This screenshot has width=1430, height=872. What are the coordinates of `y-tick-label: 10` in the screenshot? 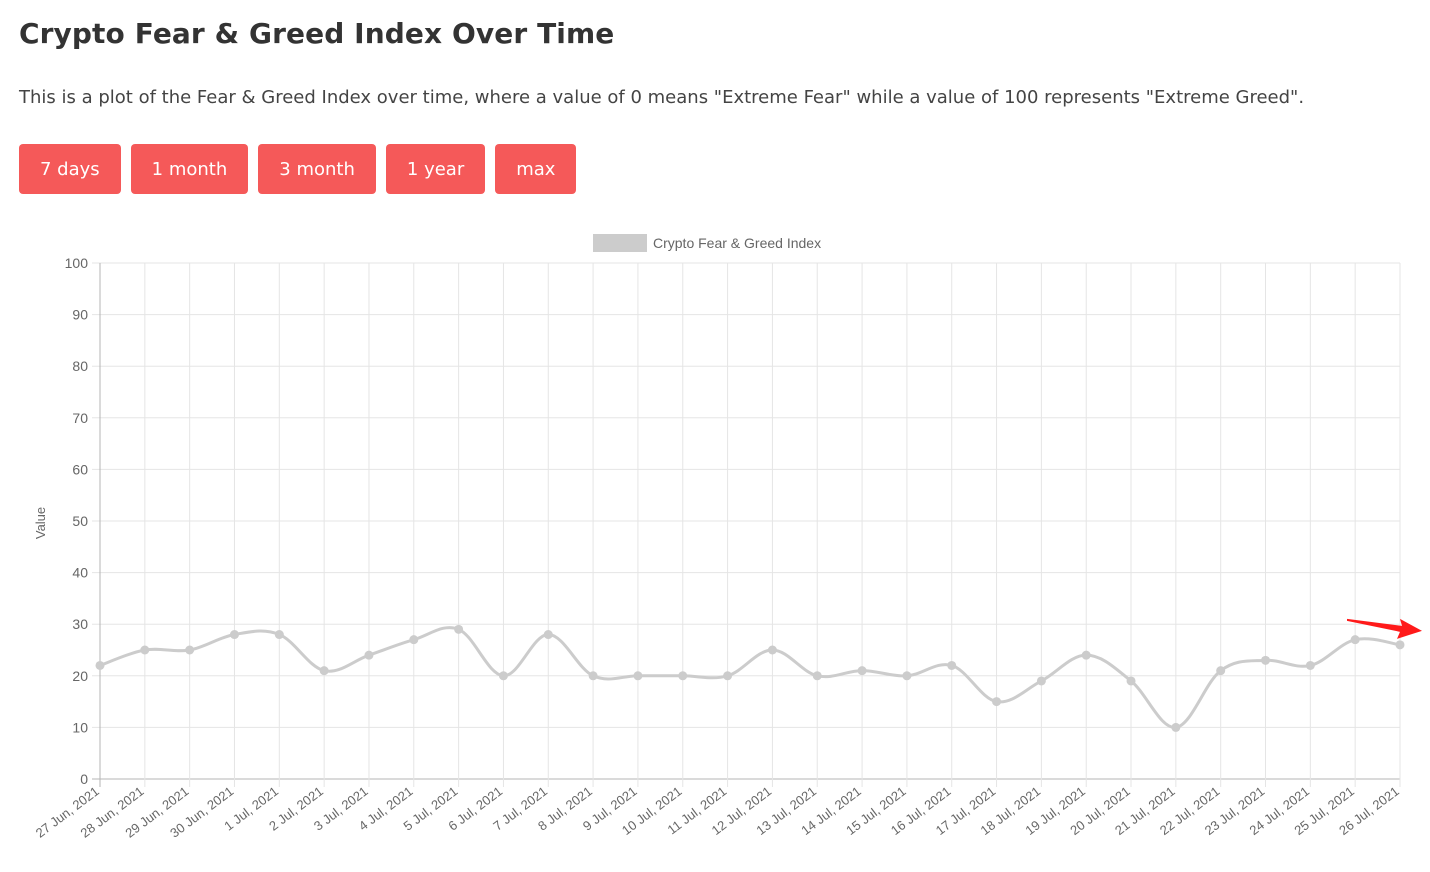 It's located at (80, 727).